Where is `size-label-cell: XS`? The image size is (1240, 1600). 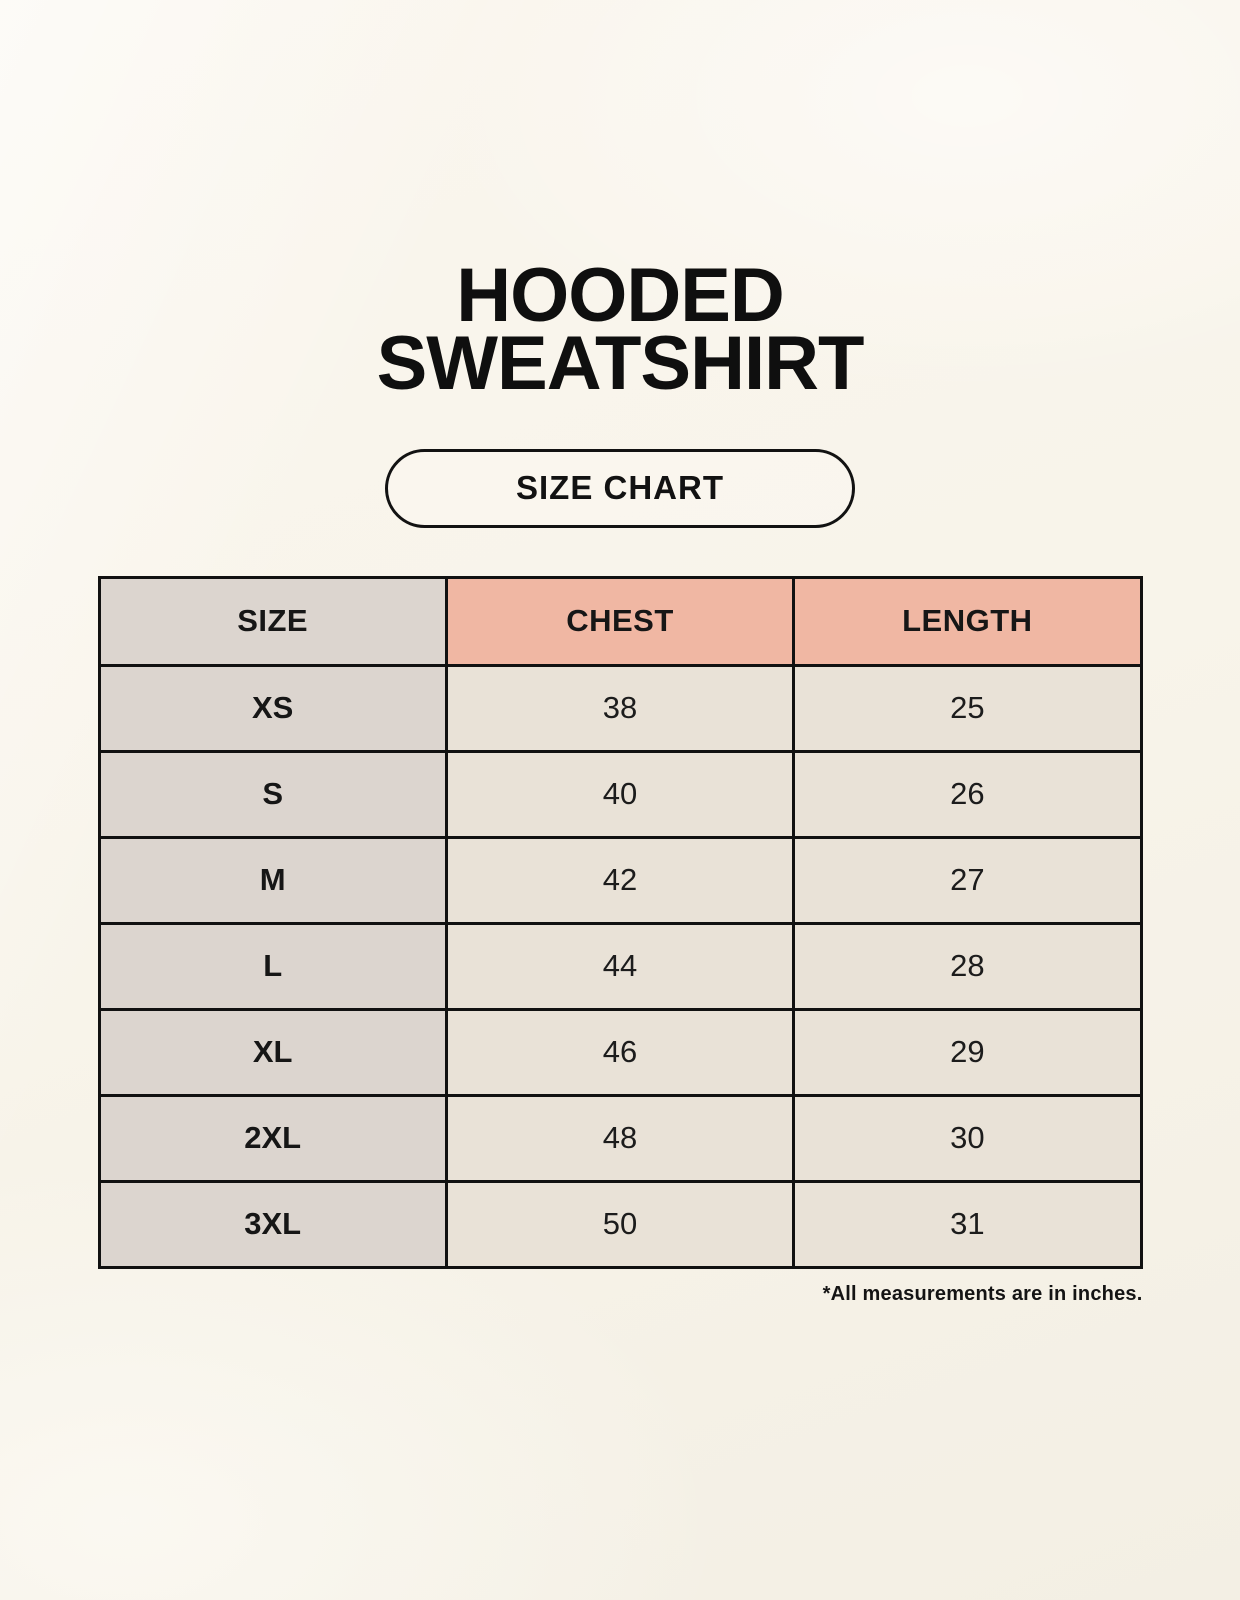 size-label-cell: XS is located at coordinates (272, 708).